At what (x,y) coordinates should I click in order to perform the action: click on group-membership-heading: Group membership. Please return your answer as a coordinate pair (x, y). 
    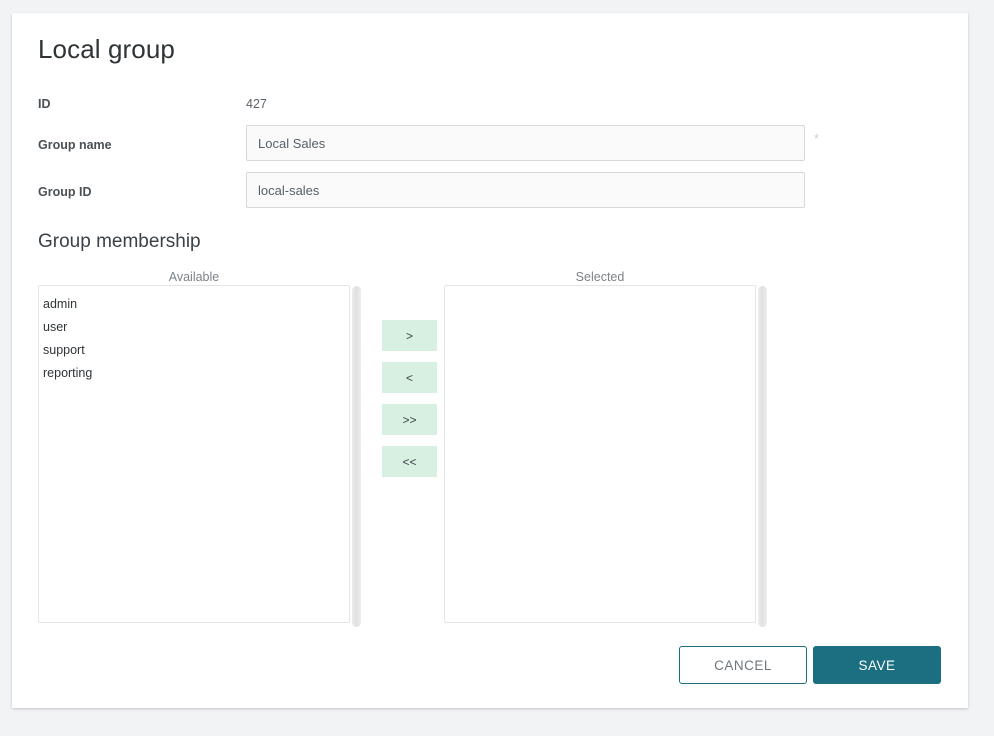
    Looking at the image, I should click on (119, 241).